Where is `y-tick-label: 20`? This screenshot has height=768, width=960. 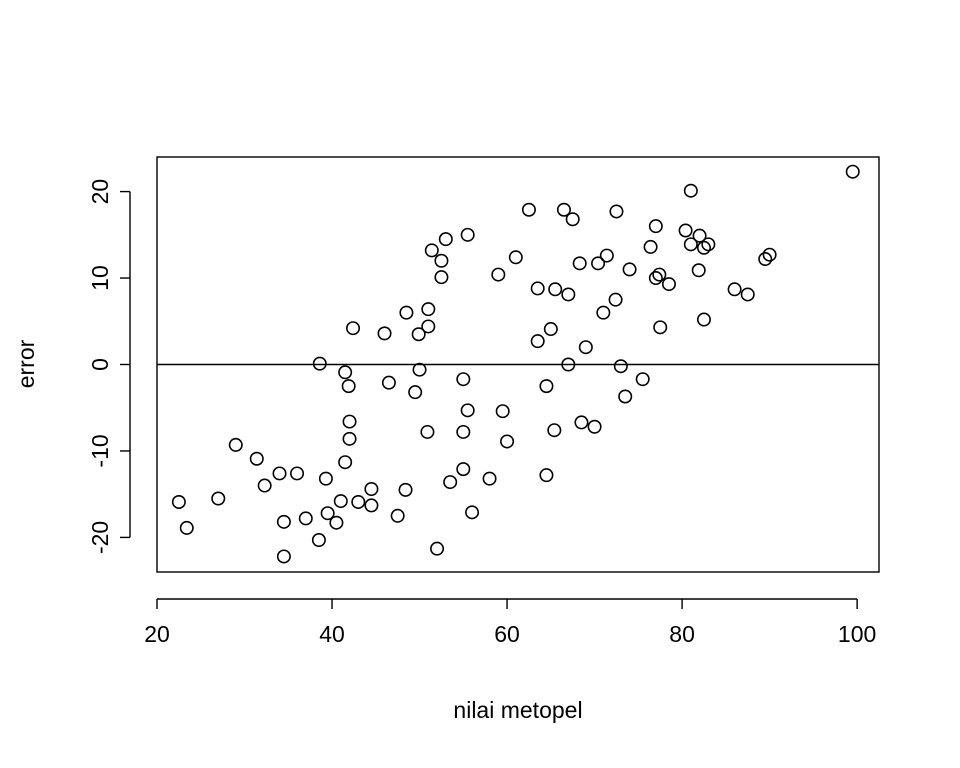
y-tick-label: 20 is located at coordinates (100, 192).